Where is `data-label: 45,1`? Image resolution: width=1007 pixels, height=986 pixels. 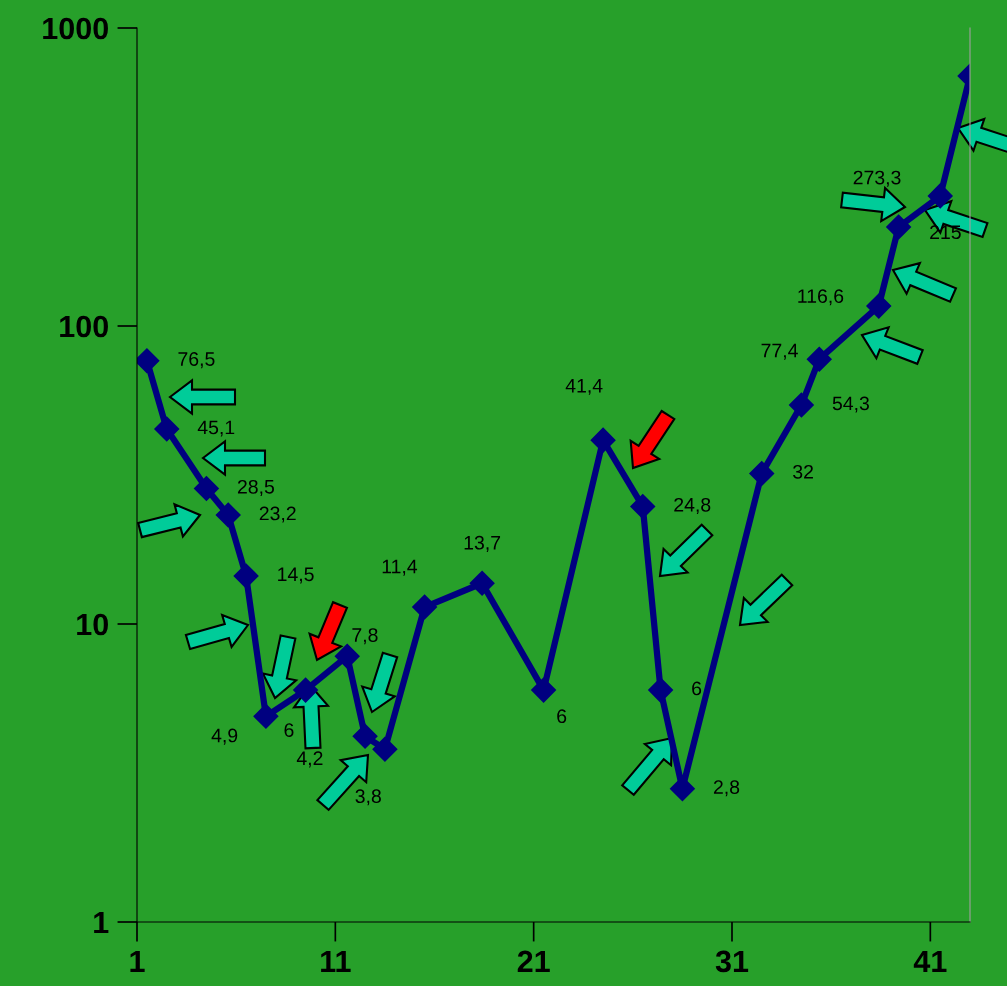
data-label: 45,1 is located at coordinates (216, 428).